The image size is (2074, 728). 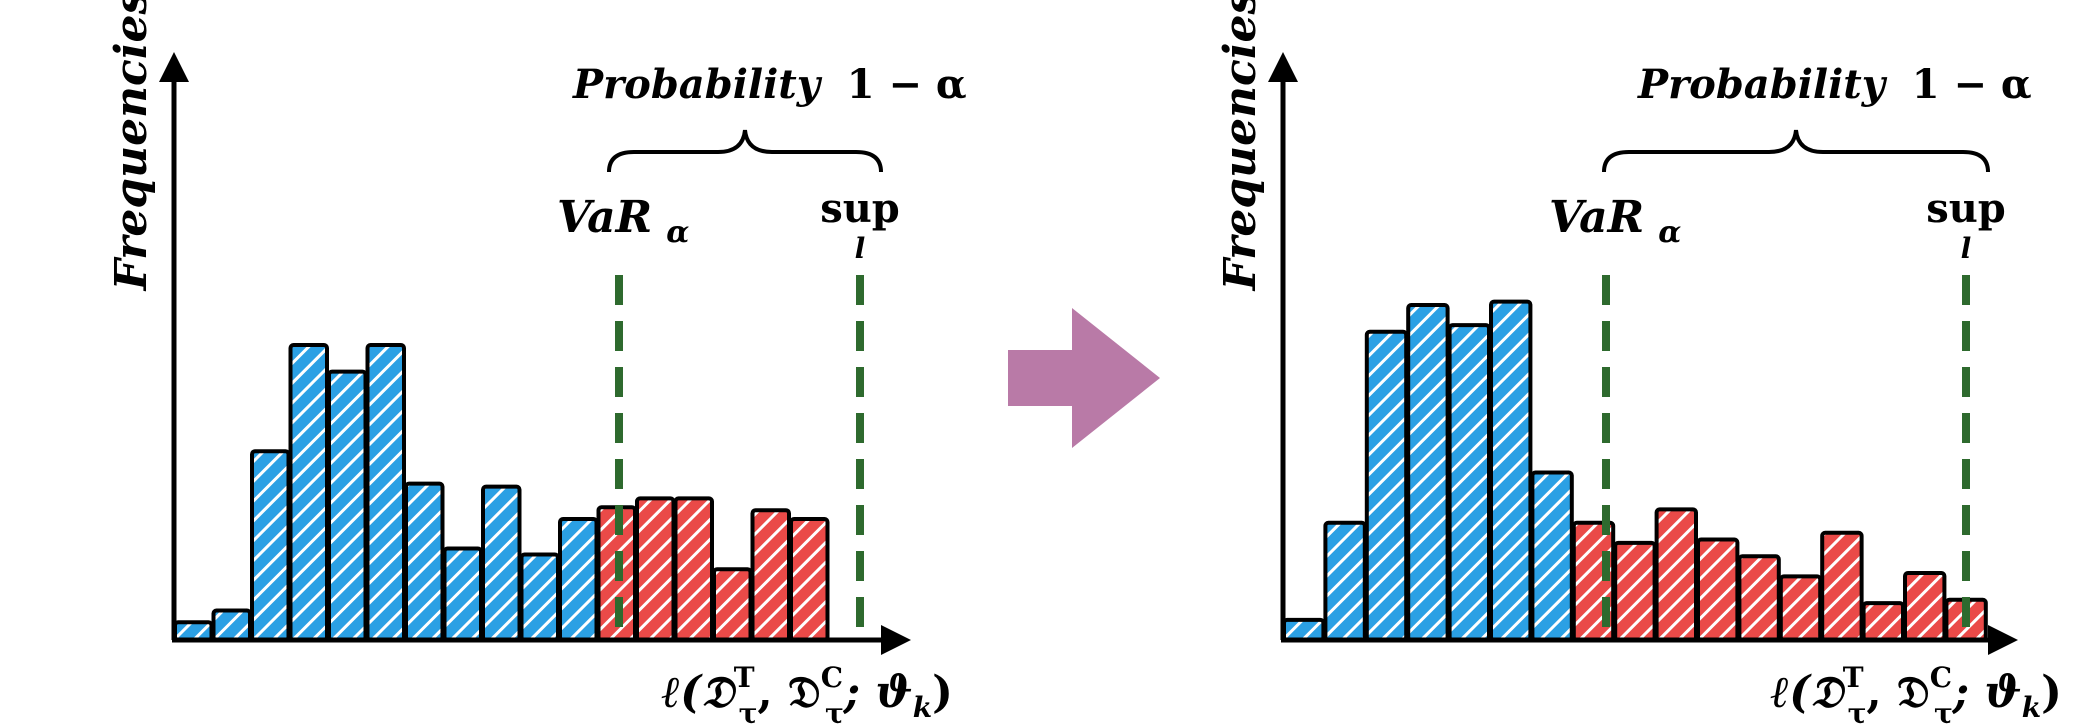 I want to click on bars-left, so click(x=501, y=493).